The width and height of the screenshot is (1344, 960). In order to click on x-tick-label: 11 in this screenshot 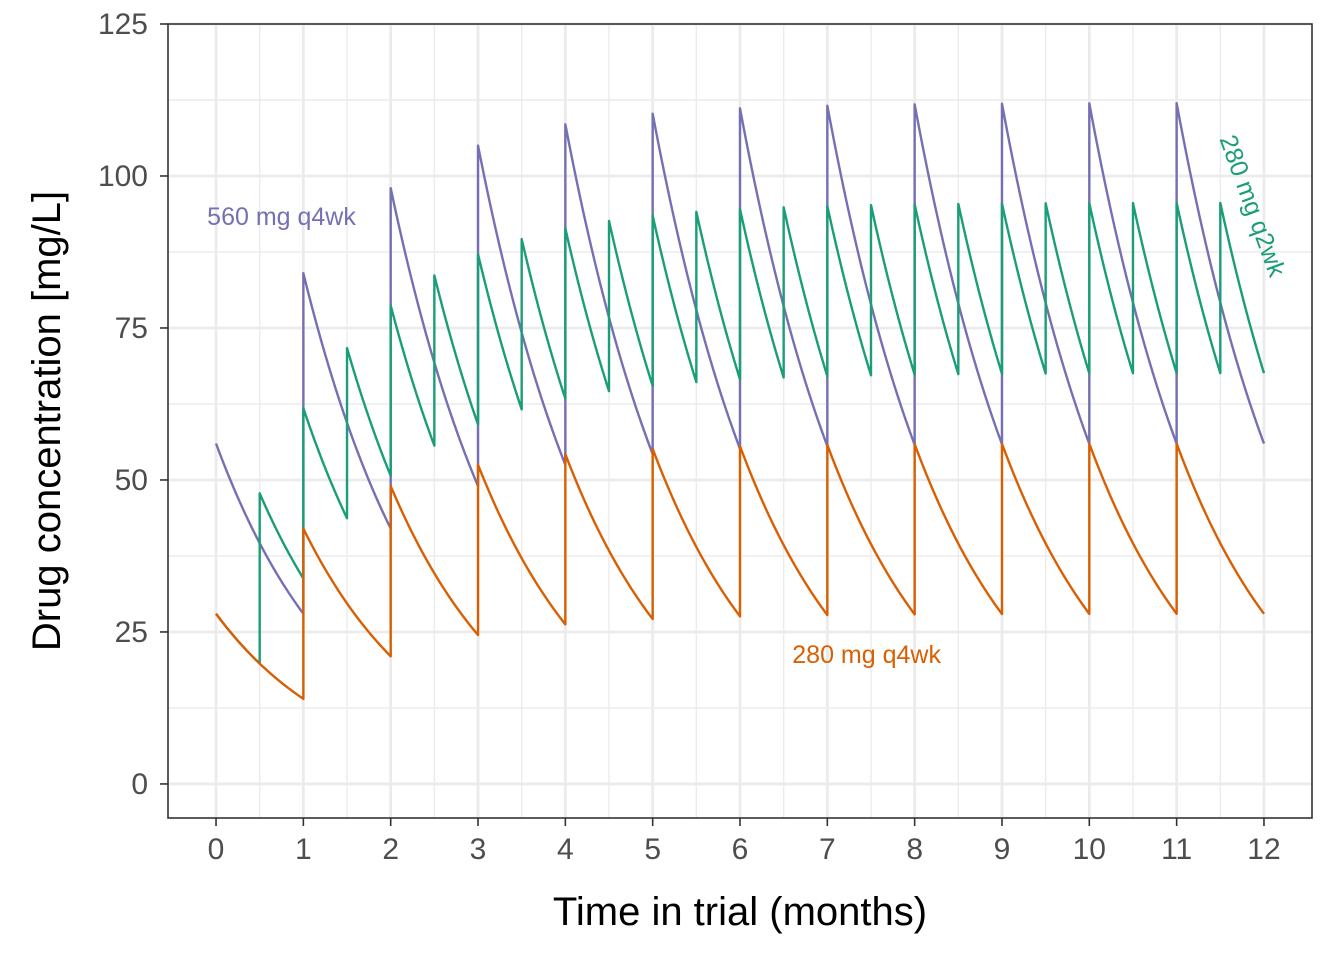, I will do `click(1176, 849)`.